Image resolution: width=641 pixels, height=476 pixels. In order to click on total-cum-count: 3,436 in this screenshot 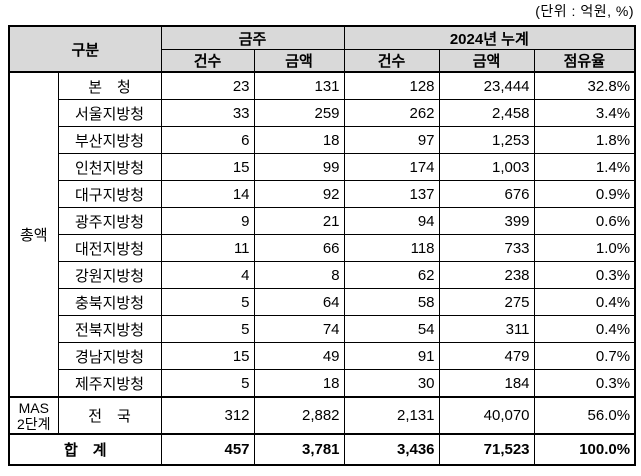, I will do `click(391, 449)`.